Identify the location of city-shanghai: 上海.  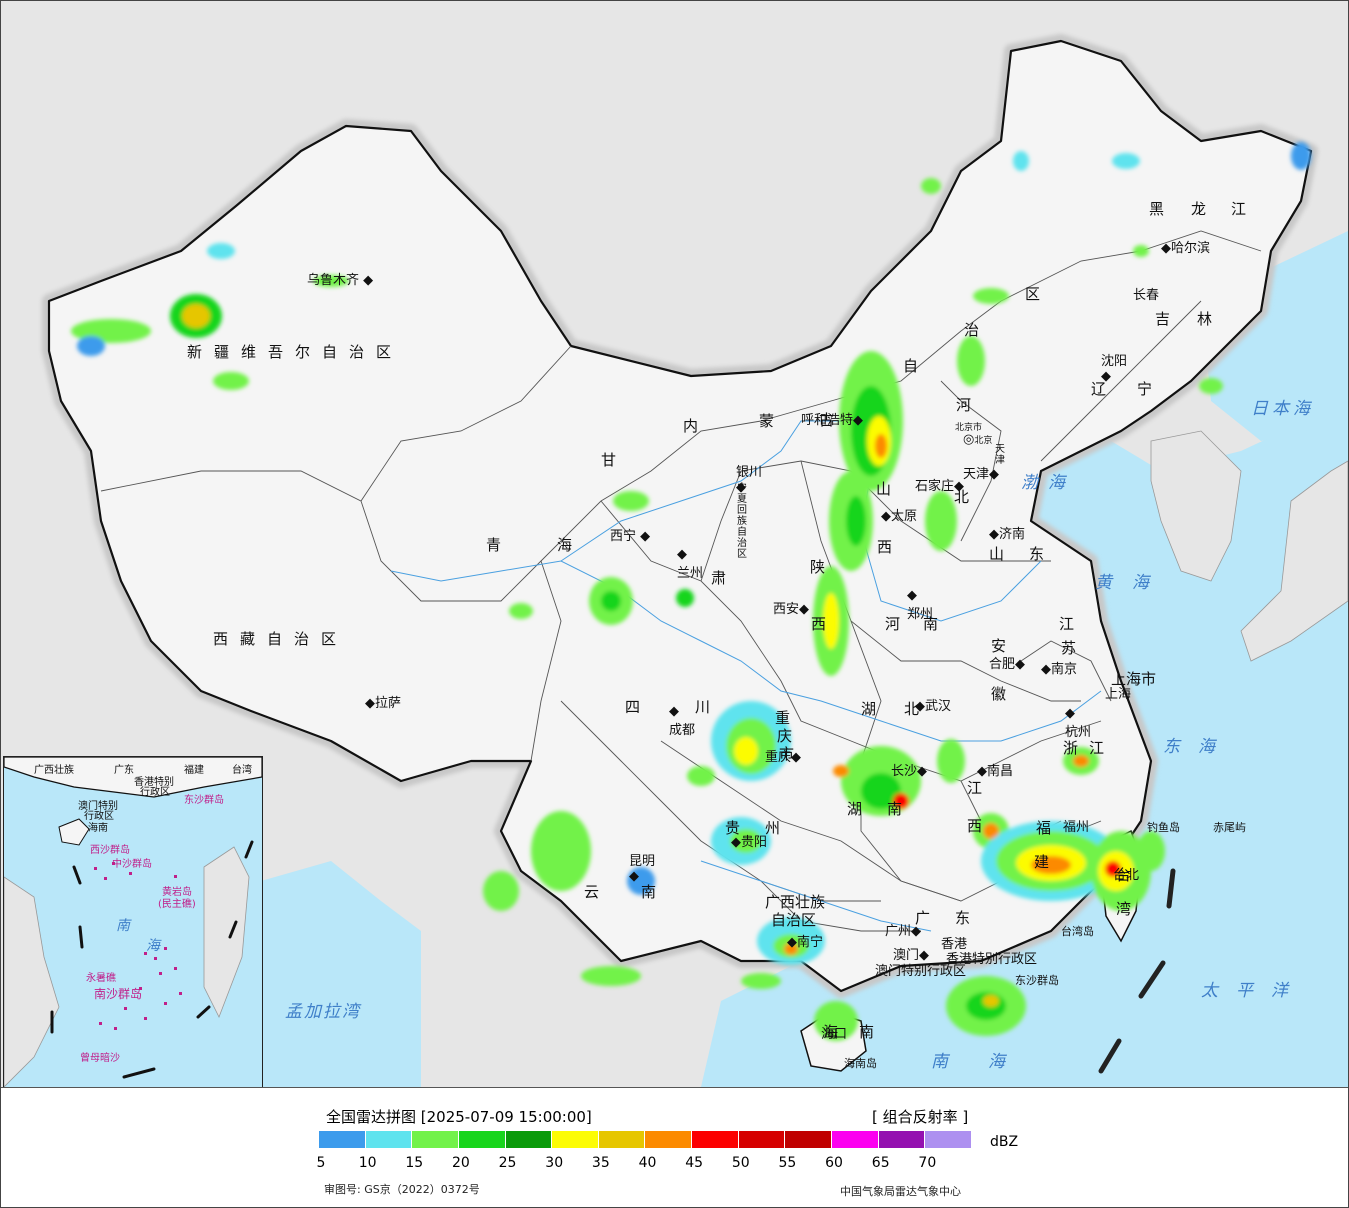
(1118, 694).